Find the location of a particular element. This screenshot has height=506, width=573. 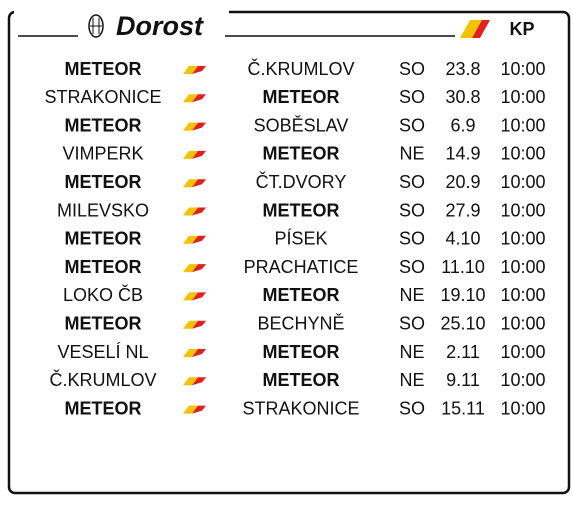

away-team: Č.KRUMLOV is located at coordinates (300, 68).